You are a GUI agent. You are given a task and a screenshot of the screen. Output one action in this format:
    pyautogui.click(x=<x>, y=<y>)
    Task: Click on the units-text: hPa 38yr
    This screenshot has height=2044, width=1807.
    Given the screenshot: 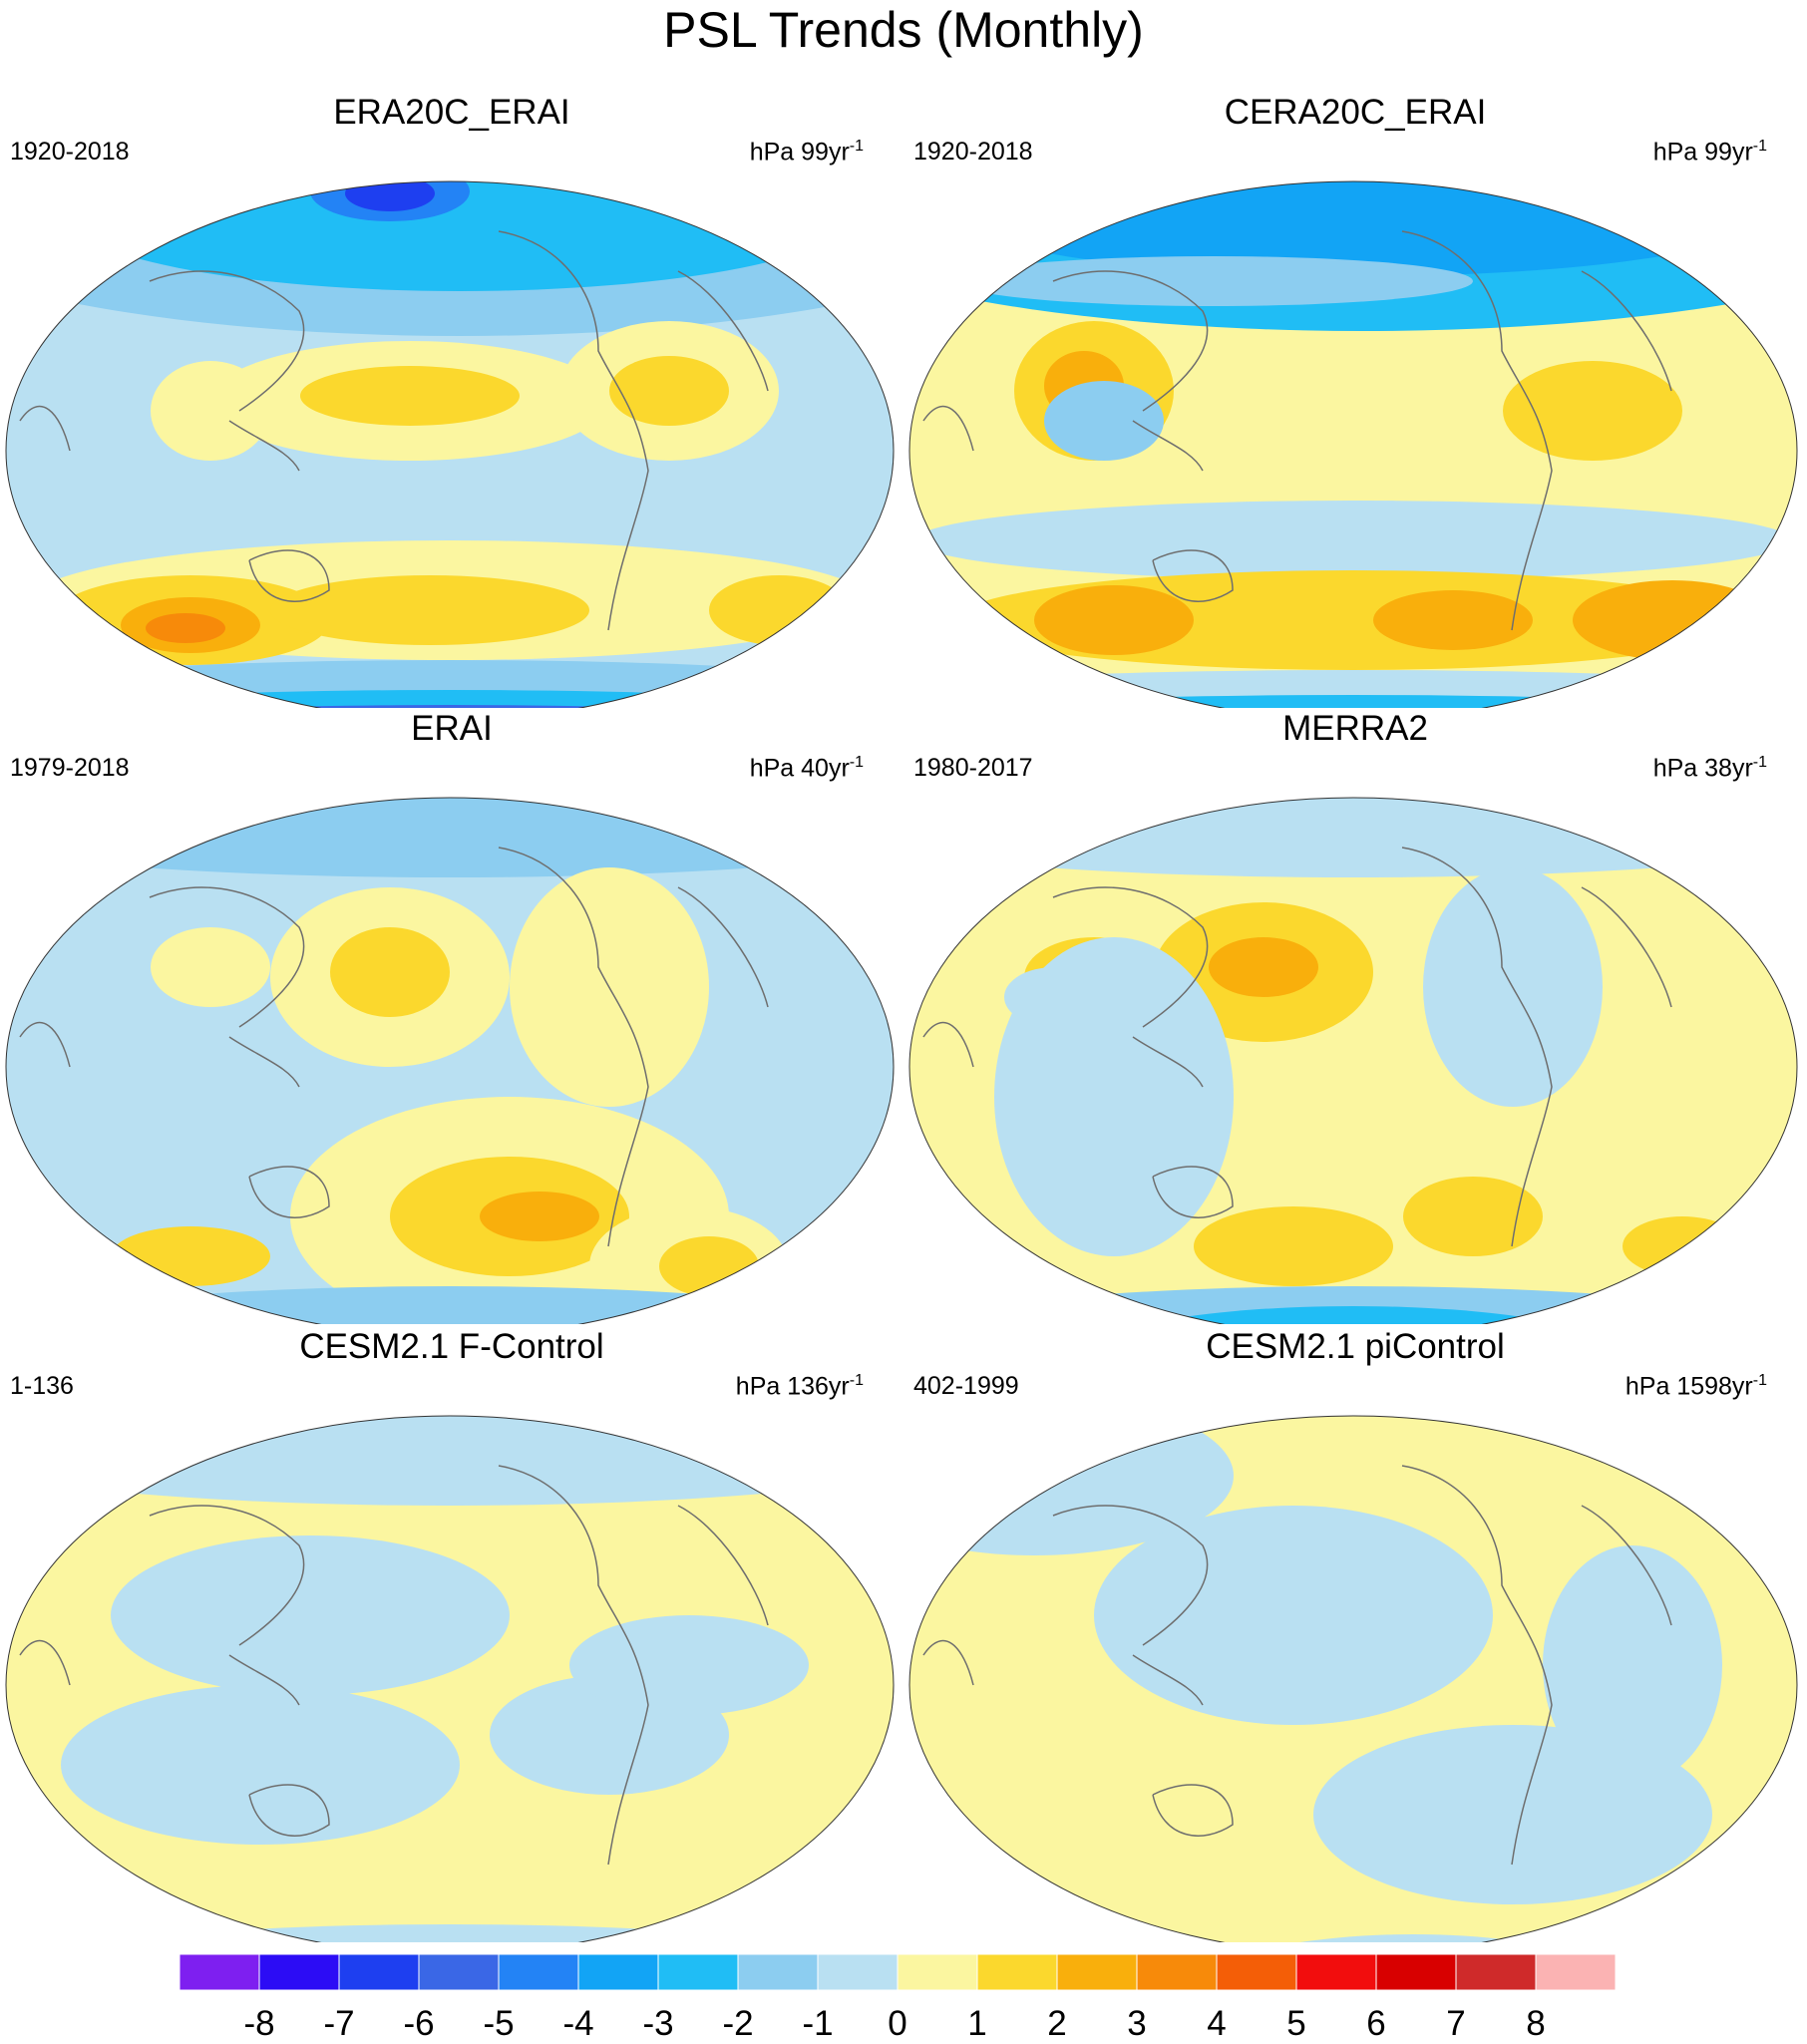 What is the action you would take?
    pyautogui.click(x=1702, y=768)
    